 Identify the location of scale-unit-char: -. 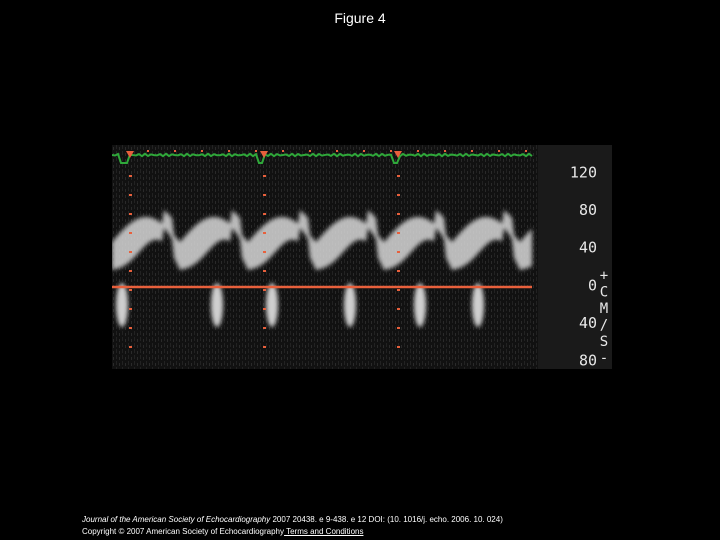
(604, 359).